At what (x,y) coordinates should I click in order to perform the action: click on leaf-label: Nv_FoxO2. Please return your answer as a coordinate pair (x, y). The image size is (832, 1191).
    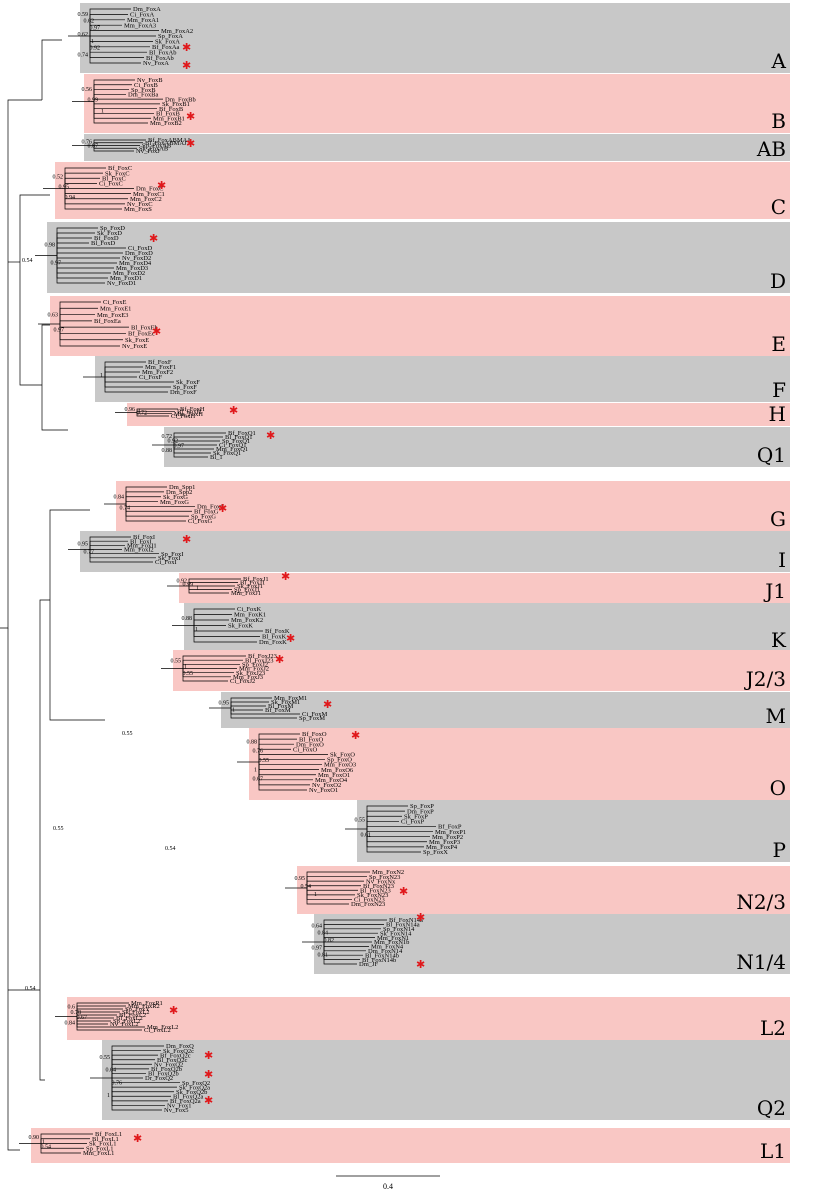
    Looking at the image, I should click on (326, 785).